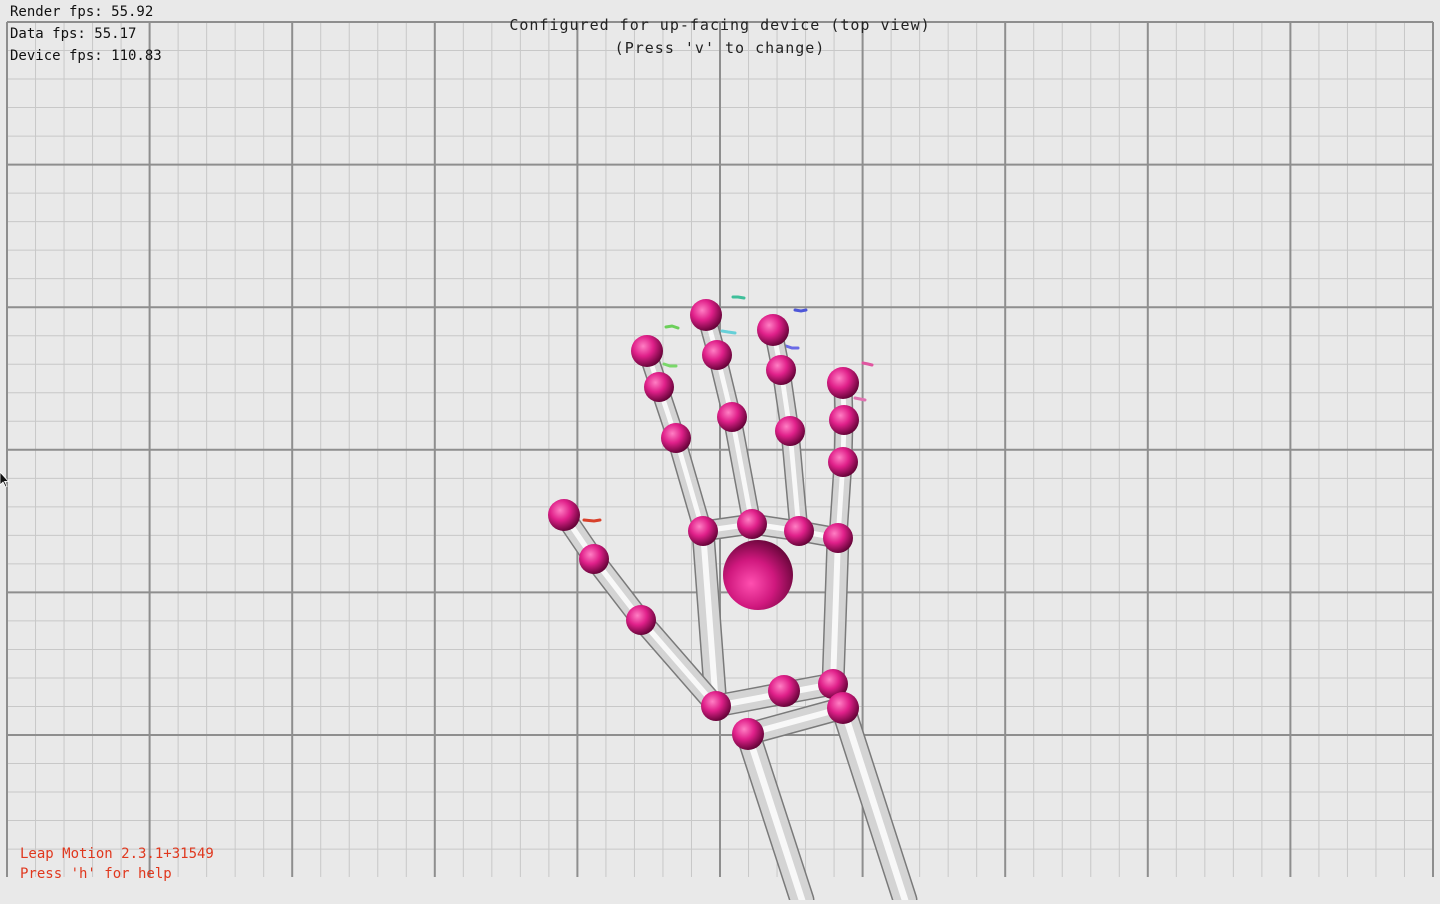 This screenshot has height=904, width=1440. What do you see at coordinates (795, 721) in the screenshot?
I see `wrist-bone-highlight` at bounding box center [795, 721].